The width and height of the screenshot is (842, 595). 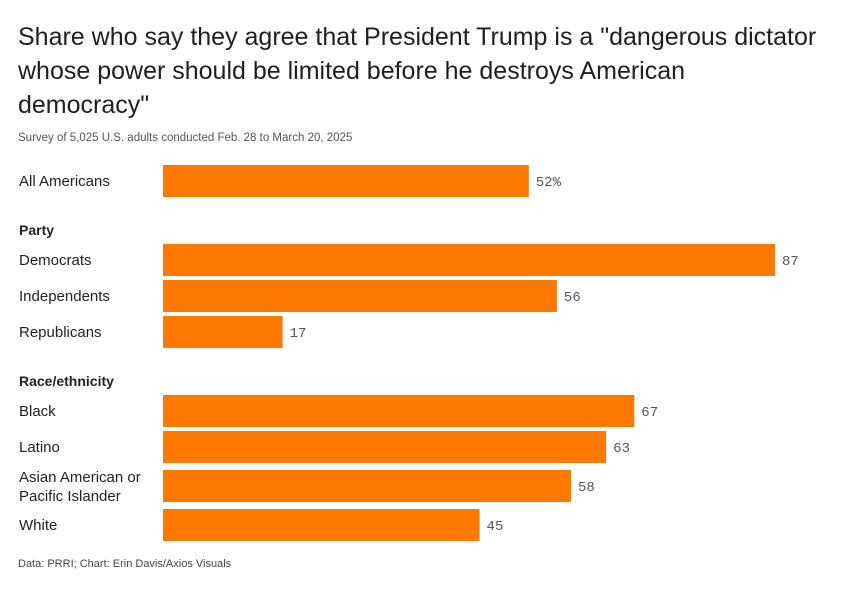 I want to click on category-label: White, so click(x=38, y=525).